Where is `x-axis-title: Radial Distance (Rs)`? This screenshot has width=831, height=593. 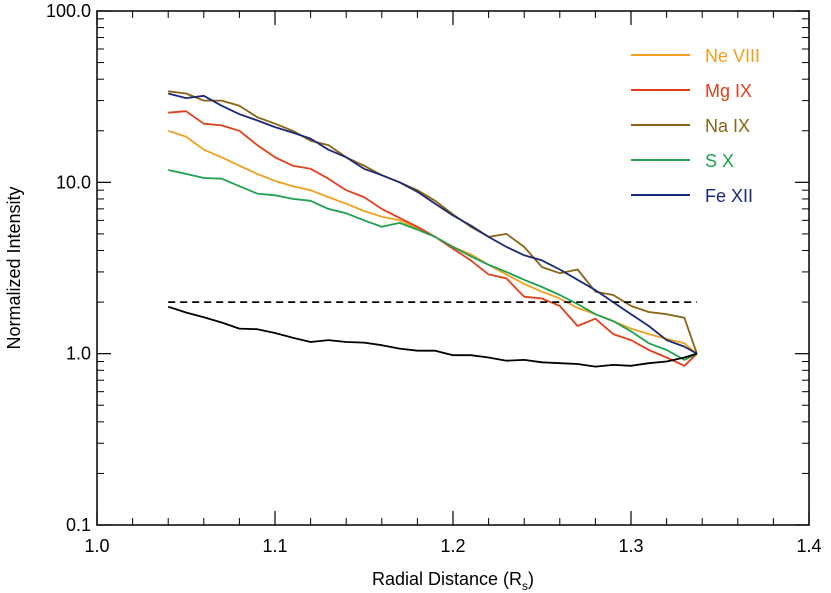 x-axis-title: Radial Distance (Rs) is located at coordinates (453, 581).